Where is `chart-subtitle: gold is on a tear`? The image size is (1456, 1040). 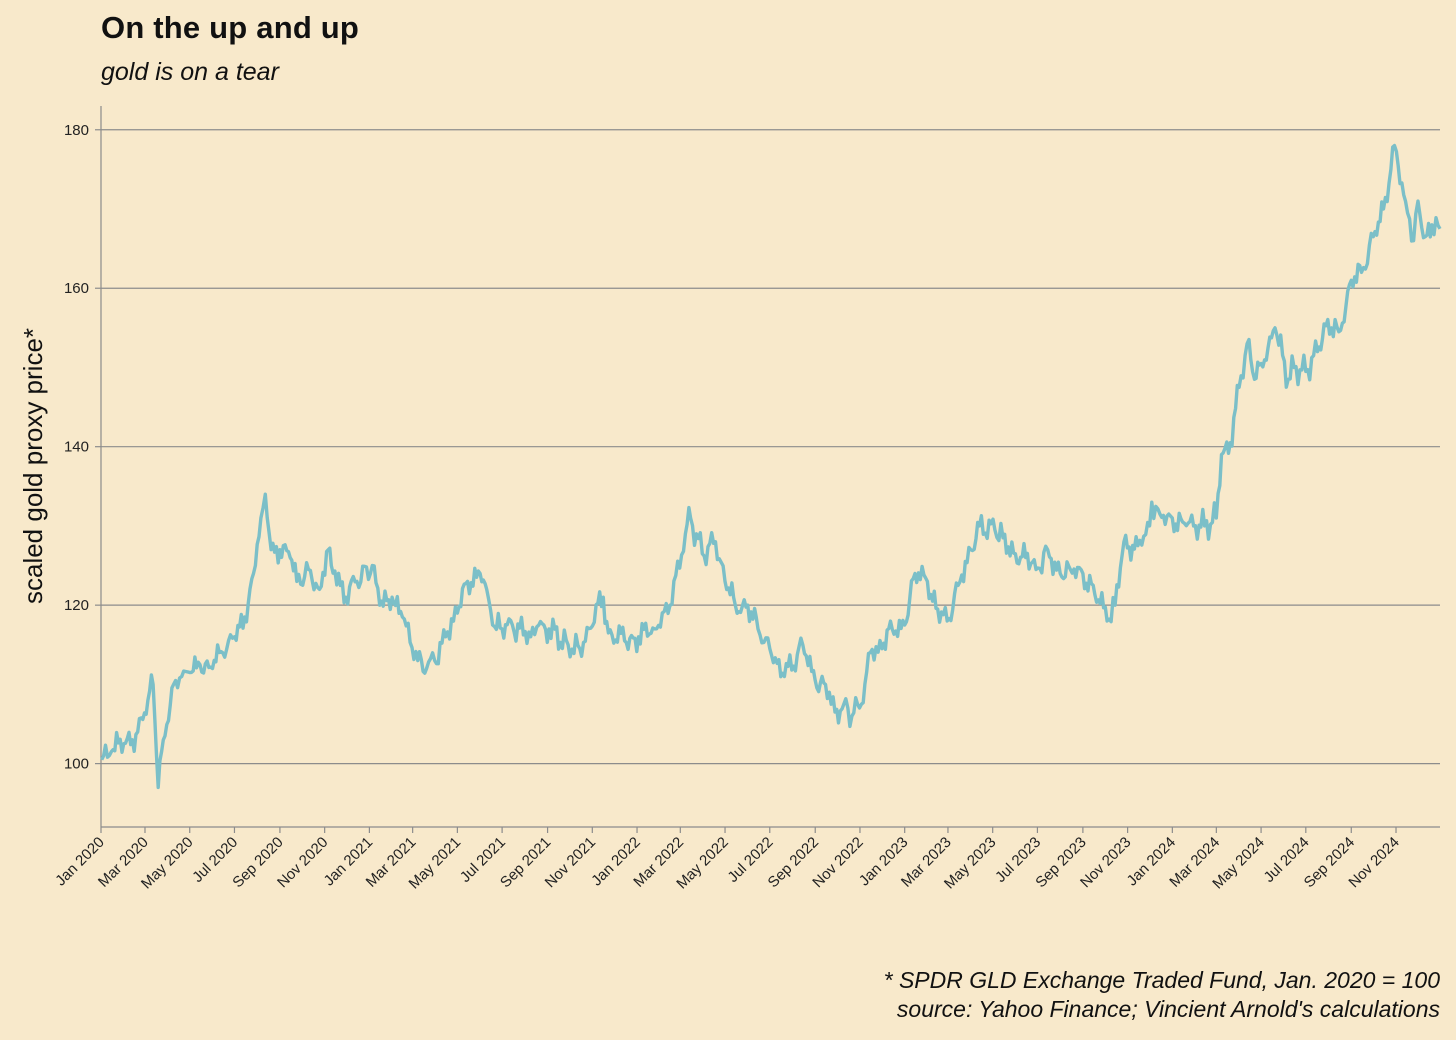
chart-subtitle: gold is on a tear is located at coordinates (190, 72).